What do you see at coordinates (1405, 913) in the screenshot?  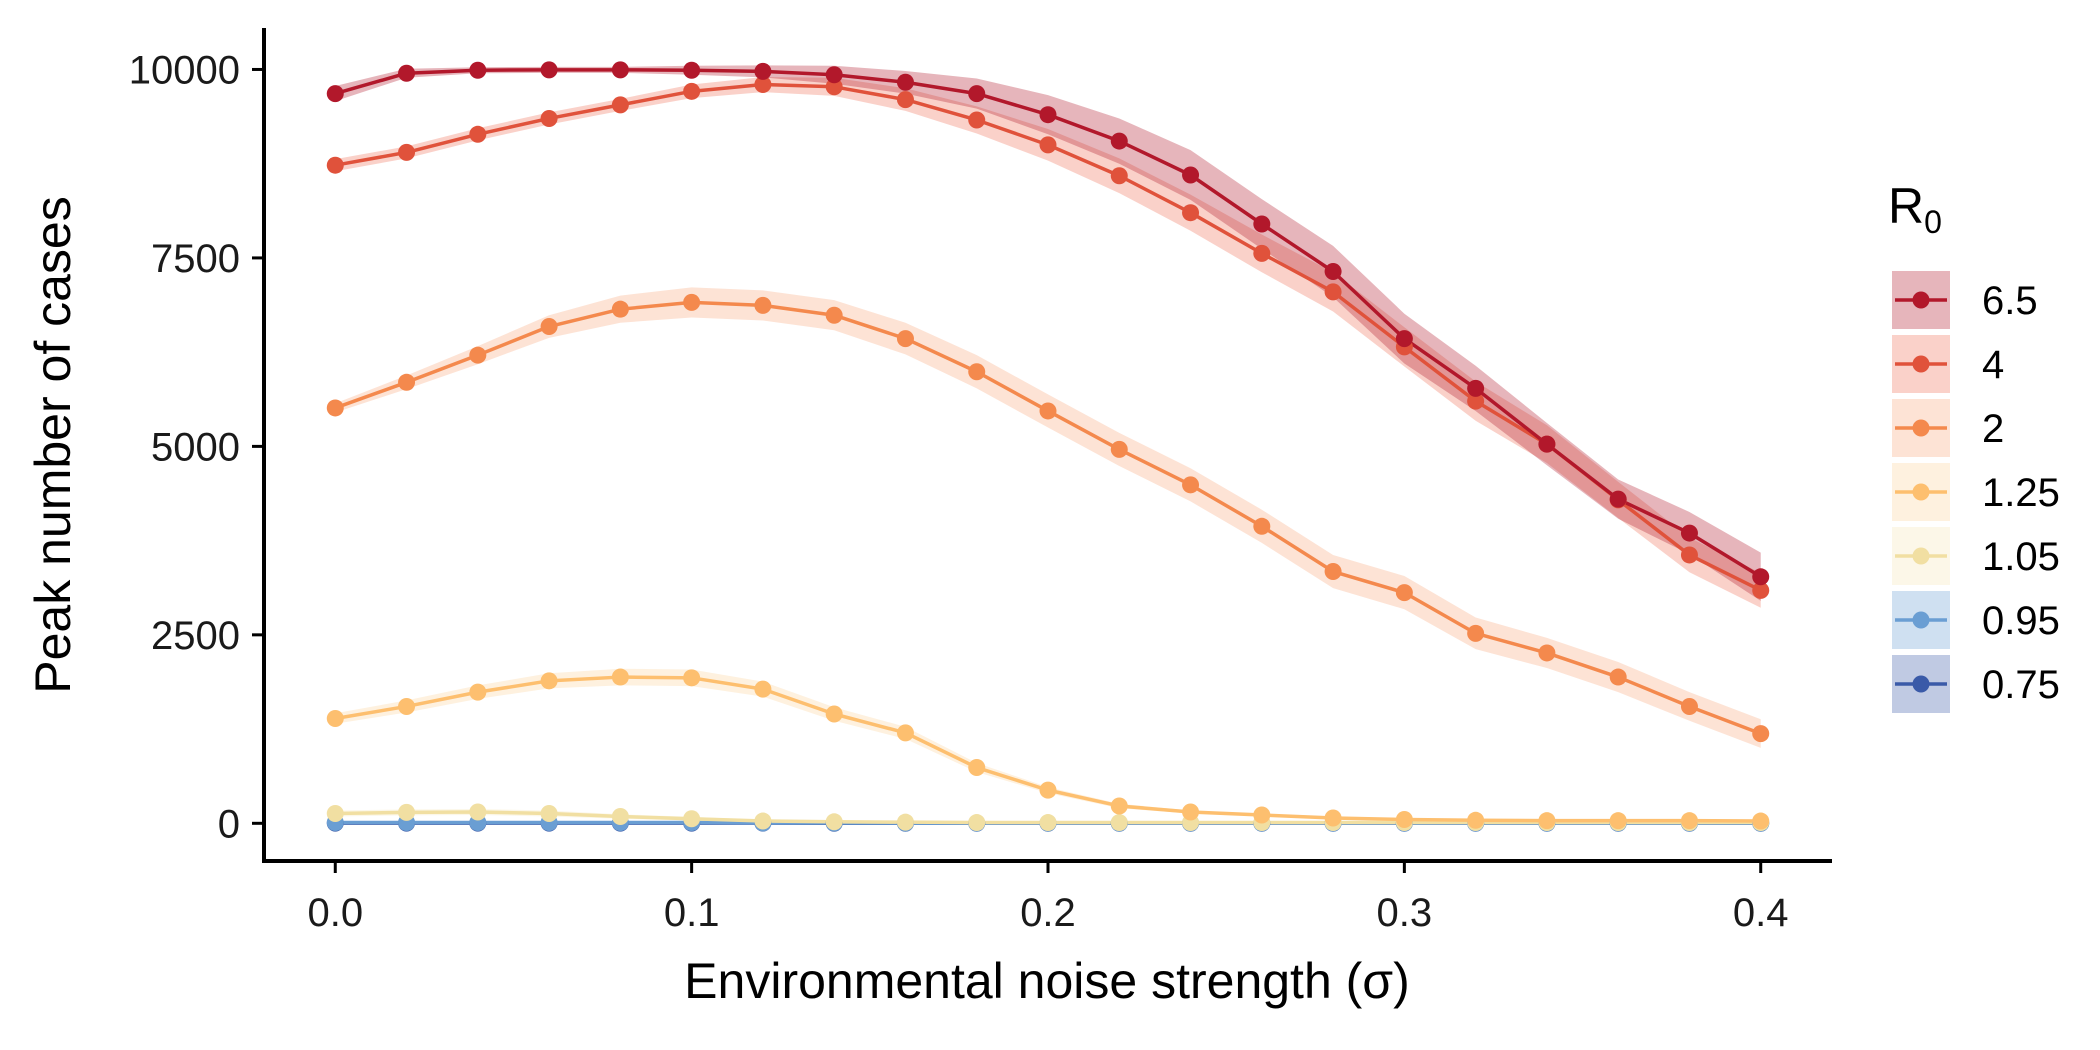 I see `x-tick-label: 0.3` at bounding box center [1405, 913].